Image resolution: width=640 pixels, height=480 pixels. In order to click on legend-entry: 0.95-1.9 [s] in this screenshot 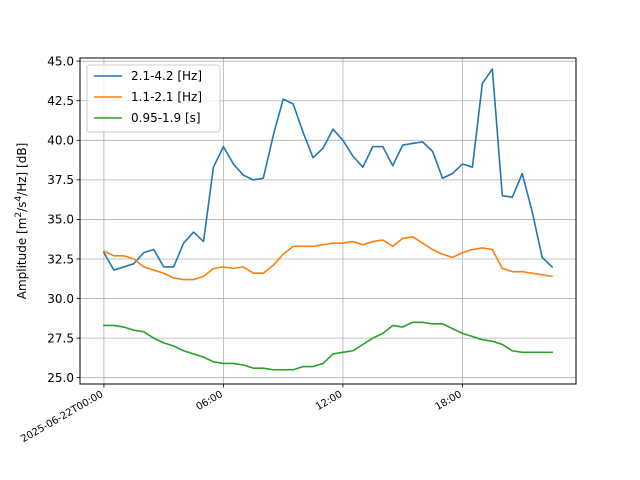, I will do `click(147, 118)`.